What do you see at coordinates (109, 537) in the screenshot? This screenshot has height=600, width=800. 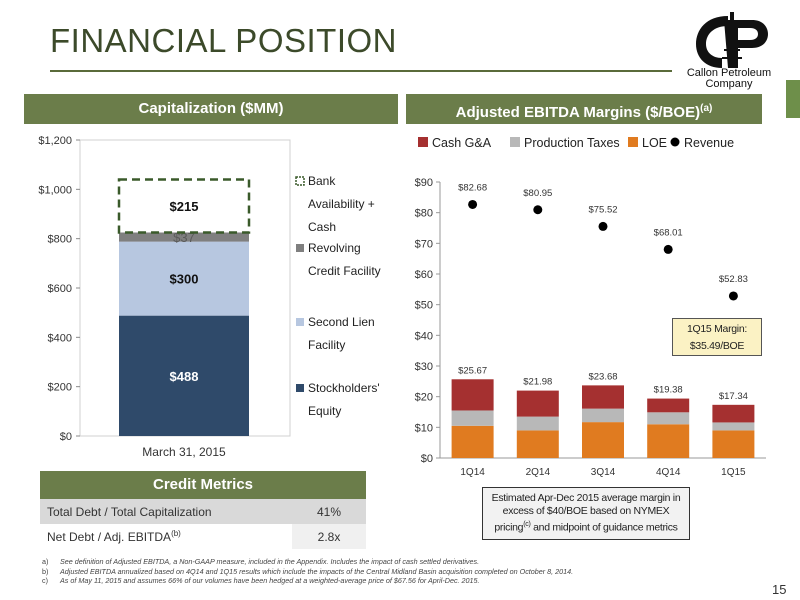 I see `credit-row-label-text: Net Debt / Adj. EBITDA` at bounding box center [109, 537].